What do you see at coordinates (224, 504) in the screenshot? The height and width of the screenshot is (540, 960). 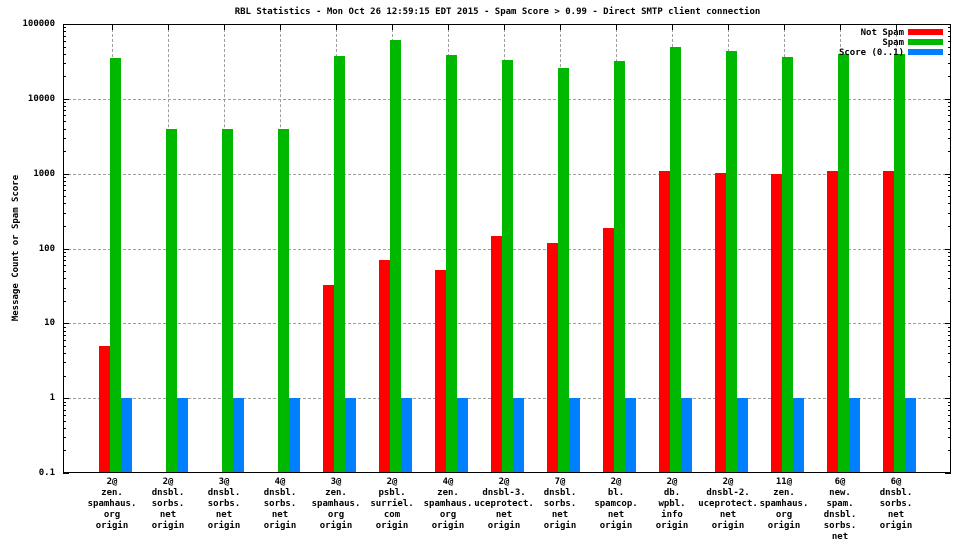 I see `x-category-label: 3@ dnsbl. sorbs. net origin` at bounding box center [224, 504].